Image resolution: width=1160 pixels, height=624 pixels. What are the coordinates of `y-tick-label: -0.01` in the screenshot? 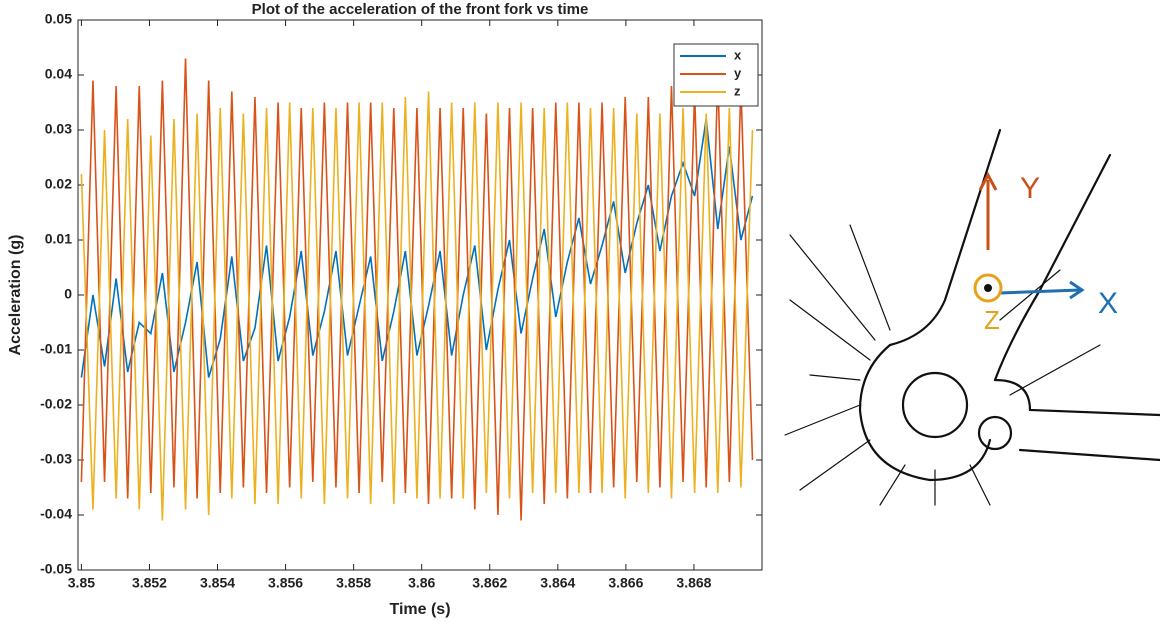 It's located at (56, 349).